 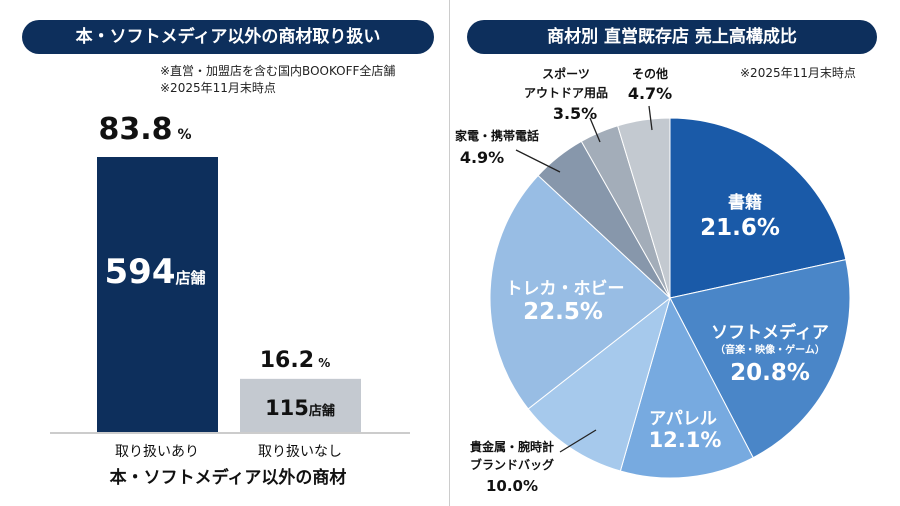 What do you see at coordinates (449, 253) in the screenshot?
I see `divider` at bounding box center [449, 253].